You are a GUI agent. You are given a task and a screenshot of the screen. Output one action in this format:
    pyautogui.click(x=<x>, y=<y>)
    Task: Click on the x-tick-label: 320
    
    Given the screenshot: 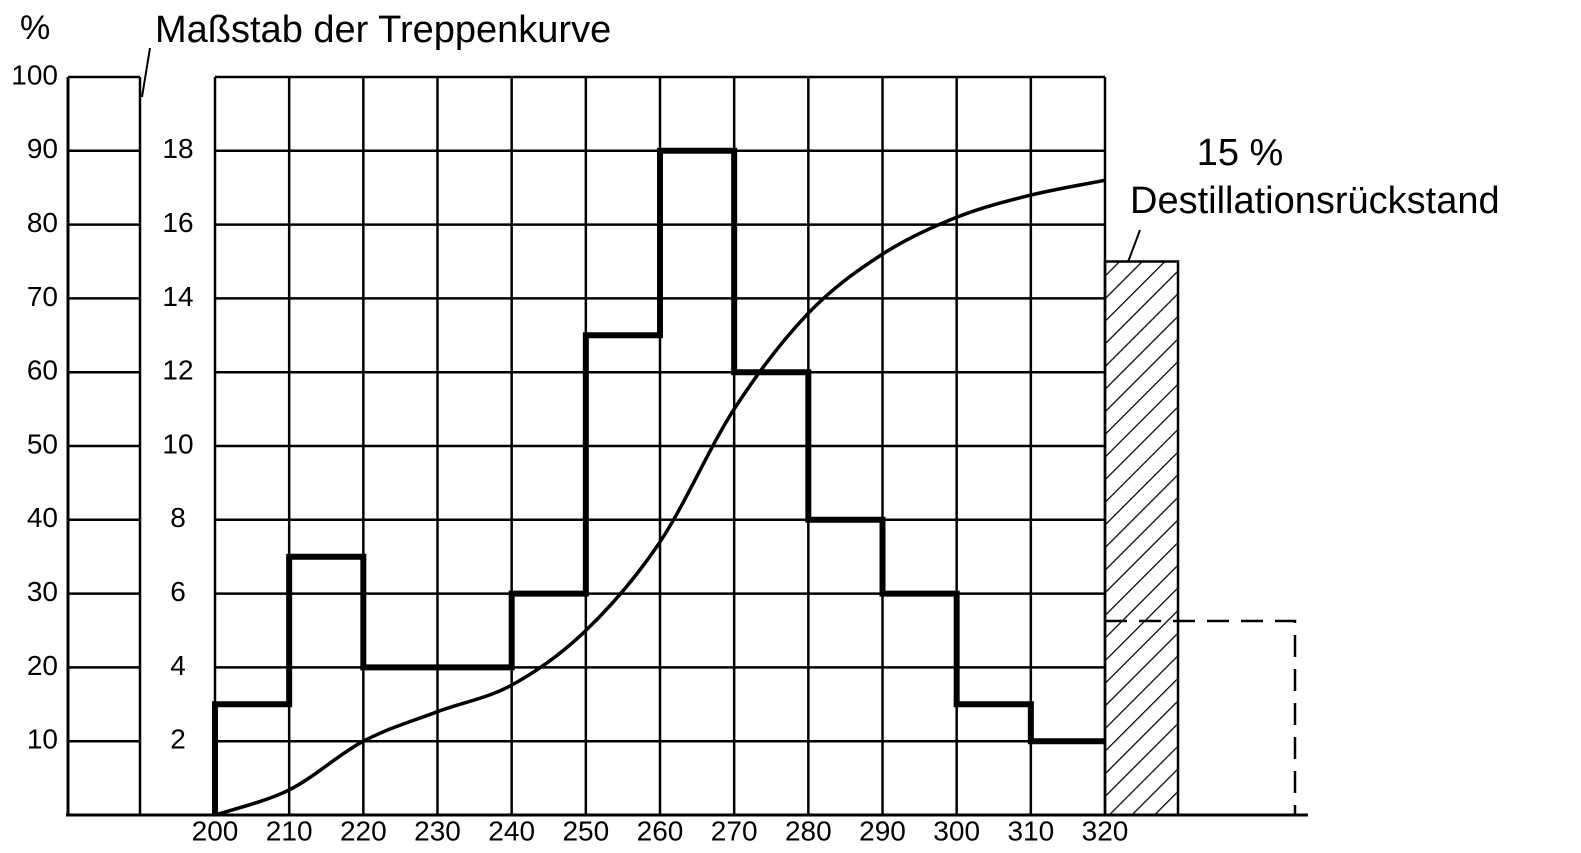 What is the action you would take?
    pyautogui.click(x=1105, y=830)
    